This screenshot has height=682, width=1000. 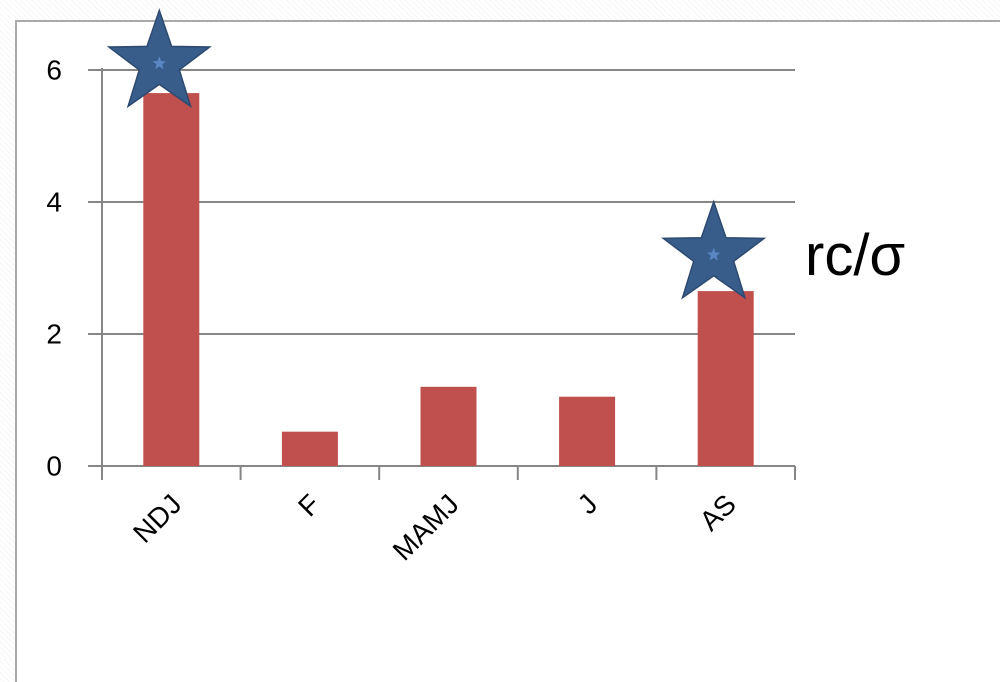 I want to click on y-tick-label: 2, so click(x=54, y=334).